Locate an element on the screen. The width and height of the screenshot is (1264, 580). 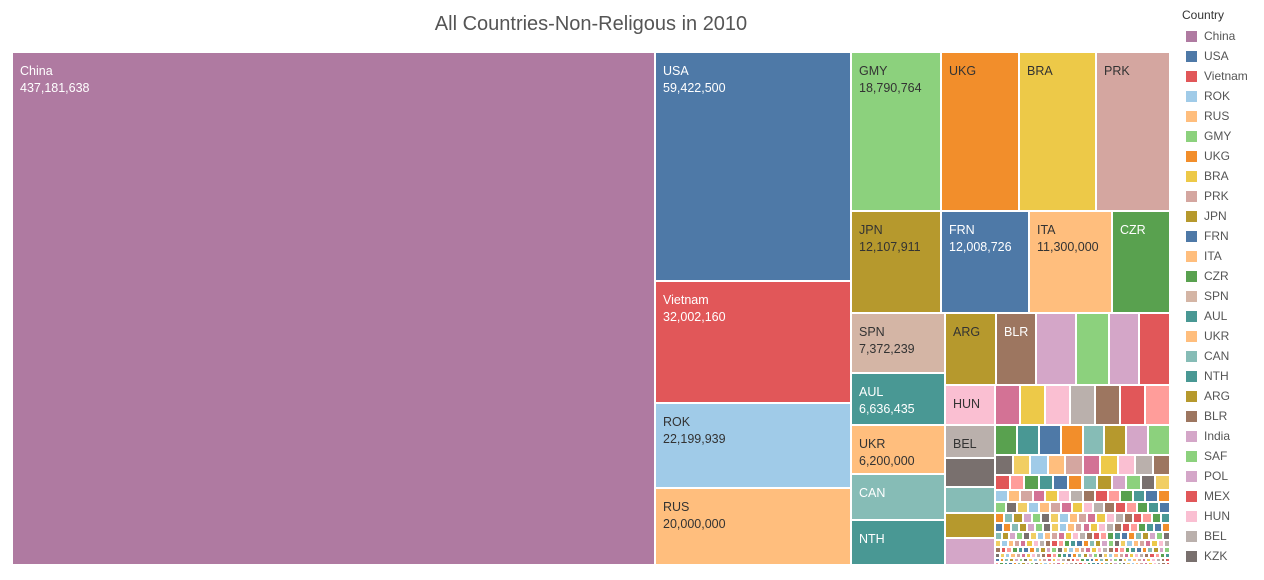
legend-item-ukr: UKR is located at coordinates (1223, 336).